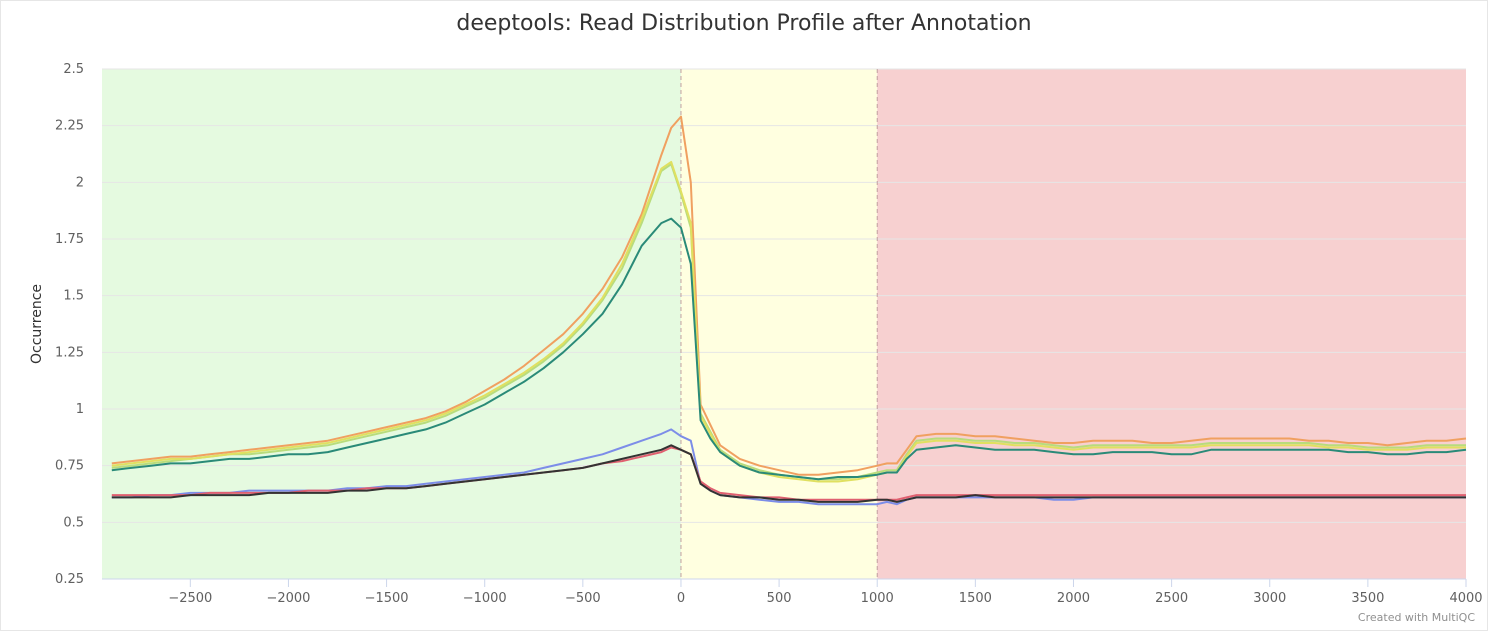  I want to click on x-tick-label: 3000, so click(1269, 598).